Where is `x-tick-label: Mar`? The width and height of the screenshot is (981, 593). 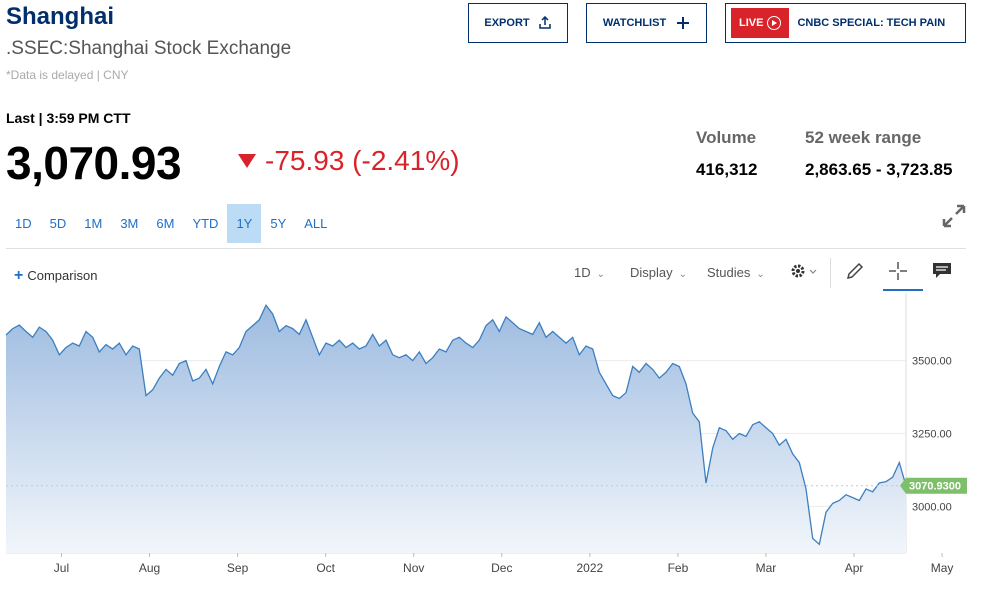 x-tick-label: Mar is located at coordinates (766, 568).